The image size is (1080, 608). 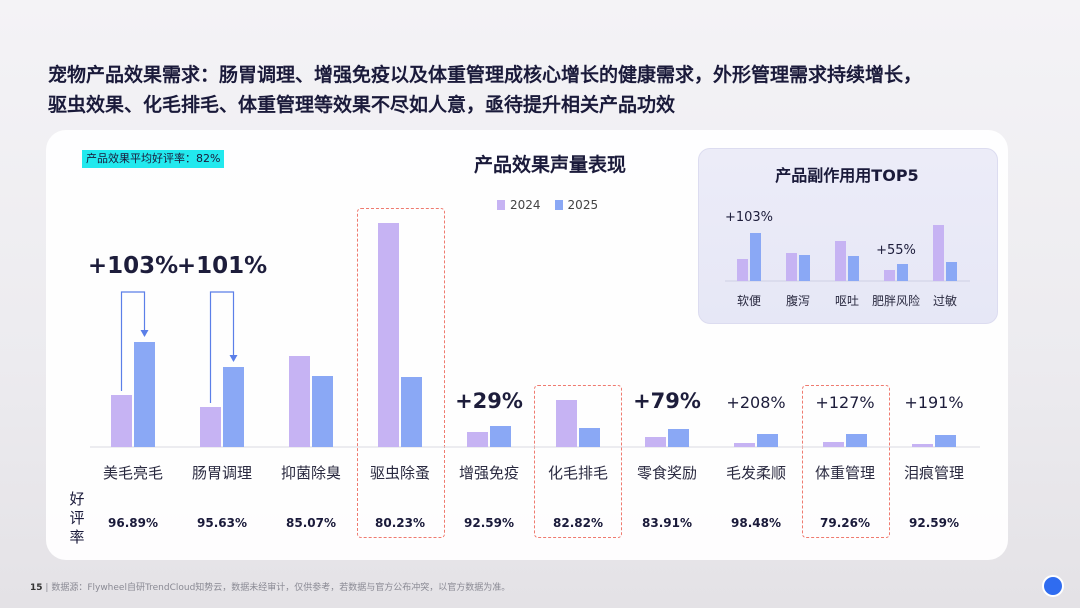 What do you see at coordinates (222, 266) in the screenshot?
I see `growth-label-1: +101%` at bounding box center [222, 266].